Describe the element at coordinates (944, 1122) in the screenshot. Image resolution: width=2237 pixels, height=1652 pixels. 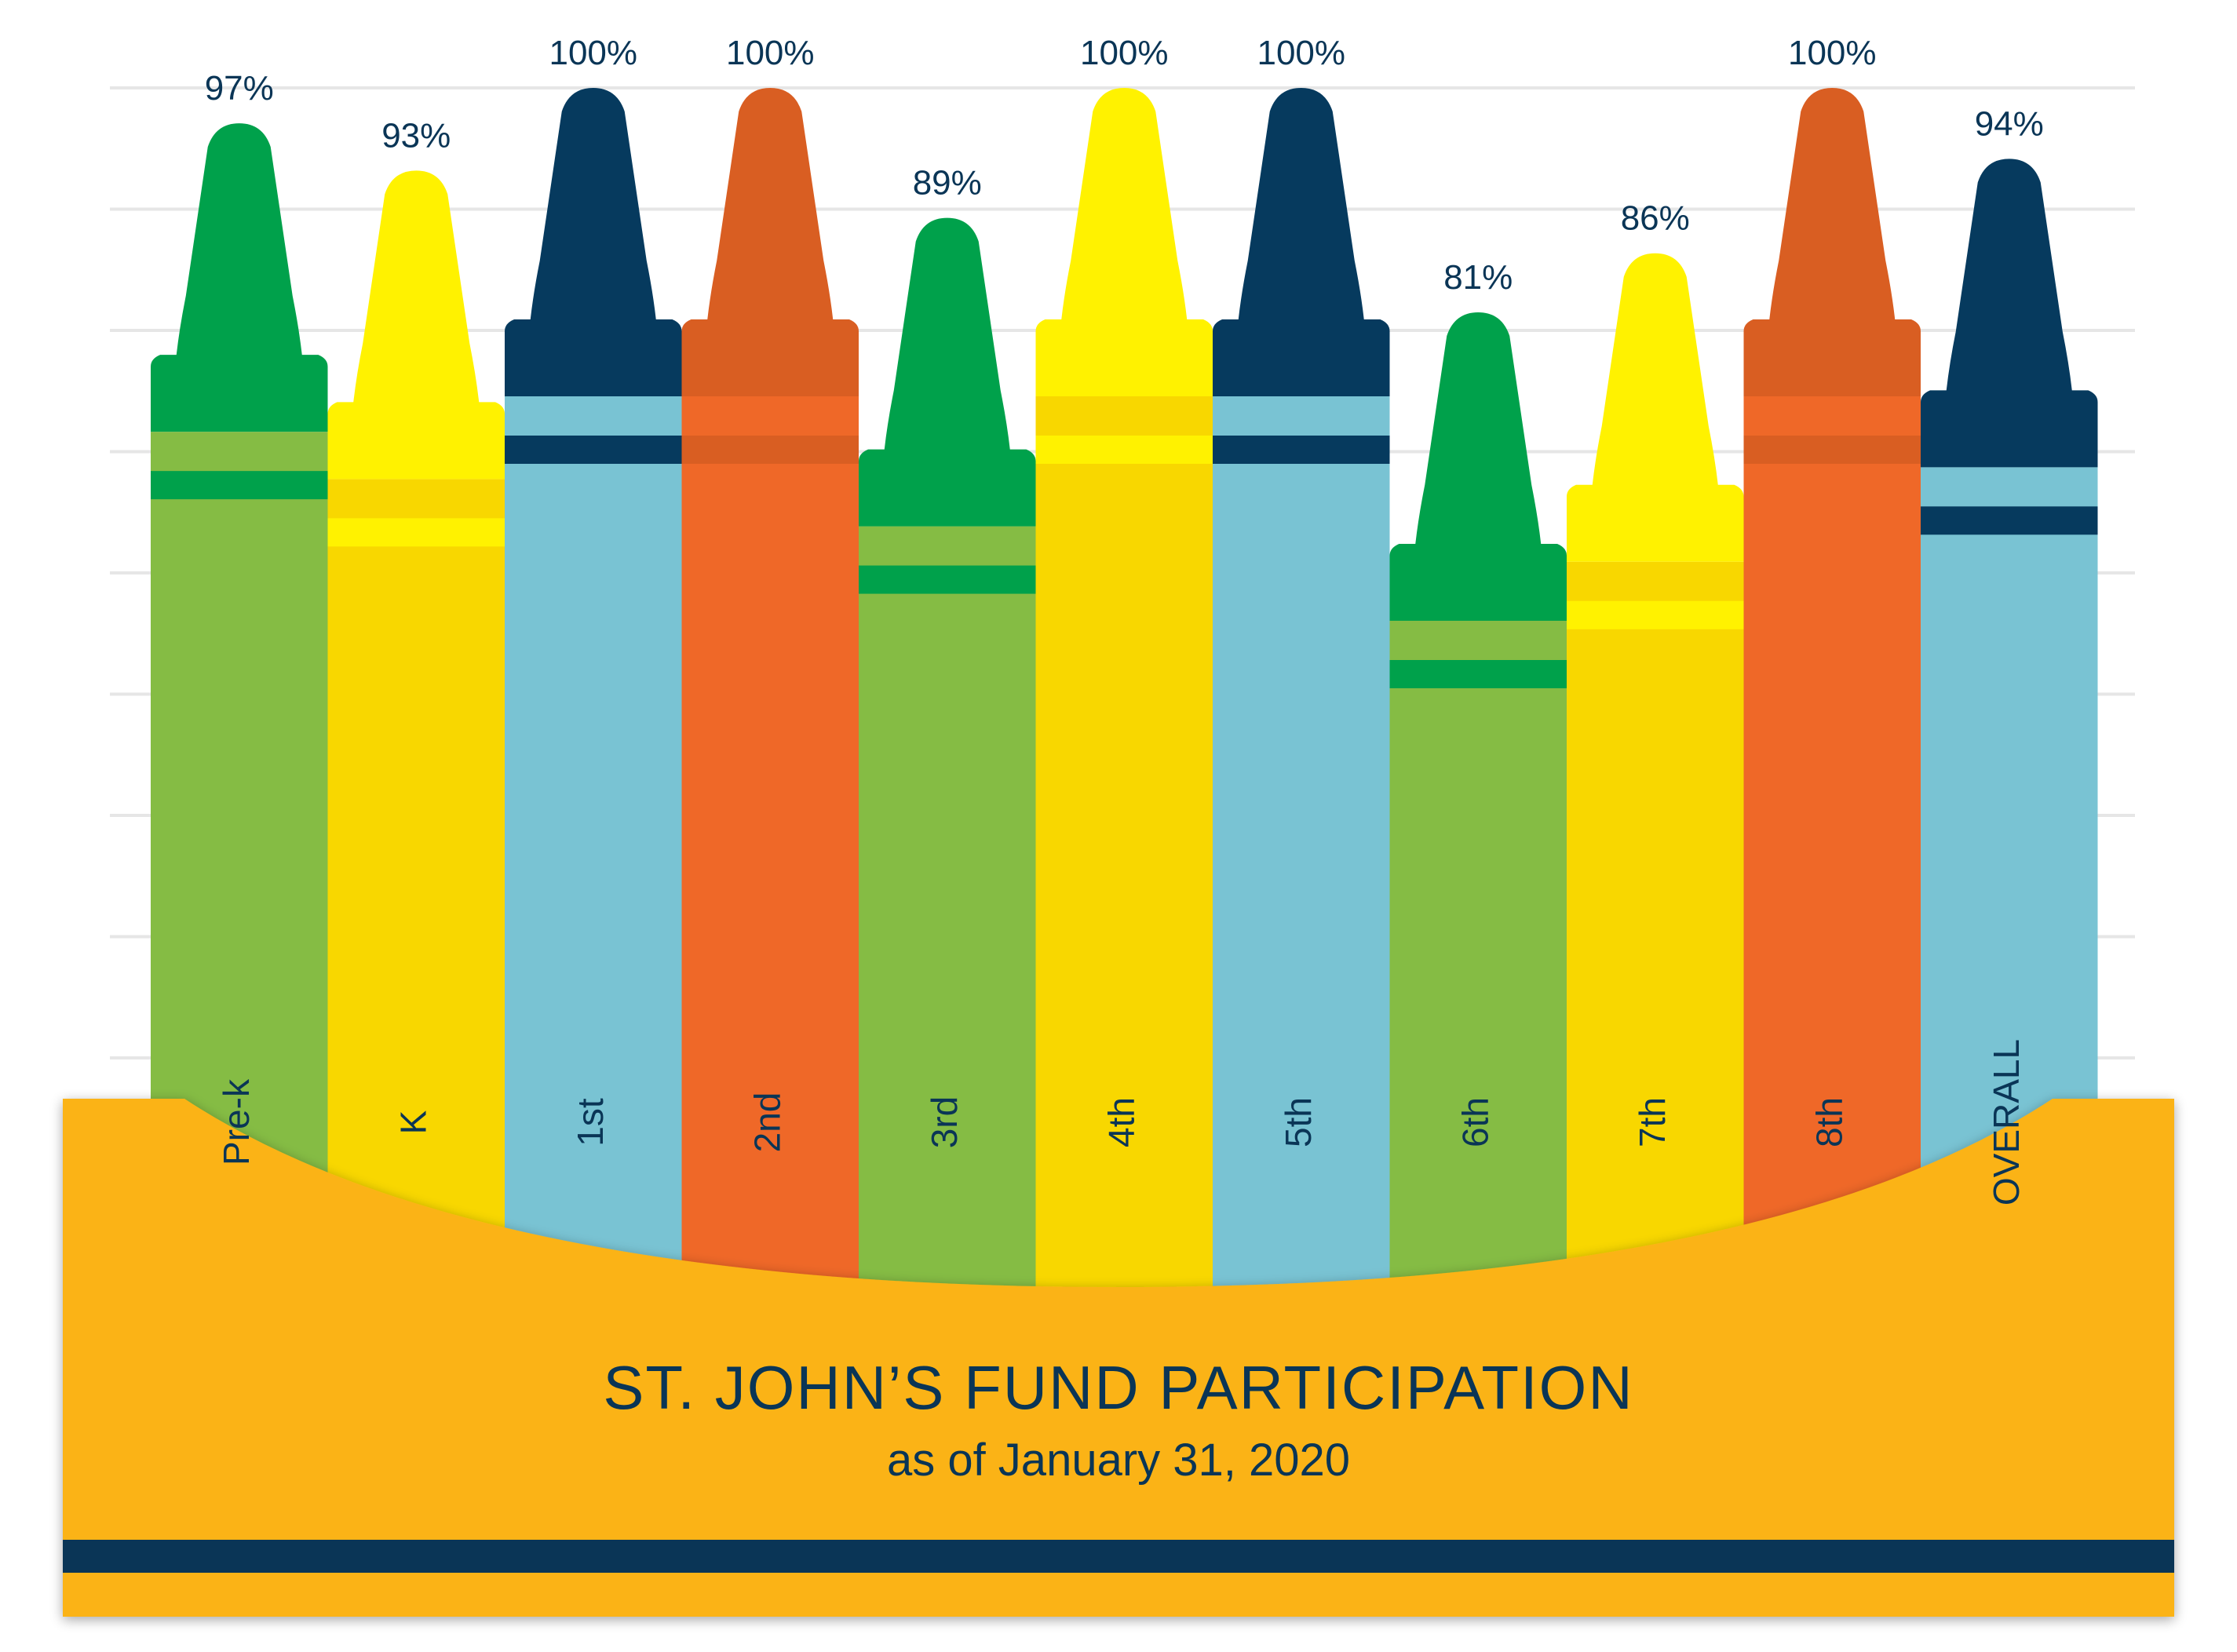
I see `category-label: 3rd` at that location.